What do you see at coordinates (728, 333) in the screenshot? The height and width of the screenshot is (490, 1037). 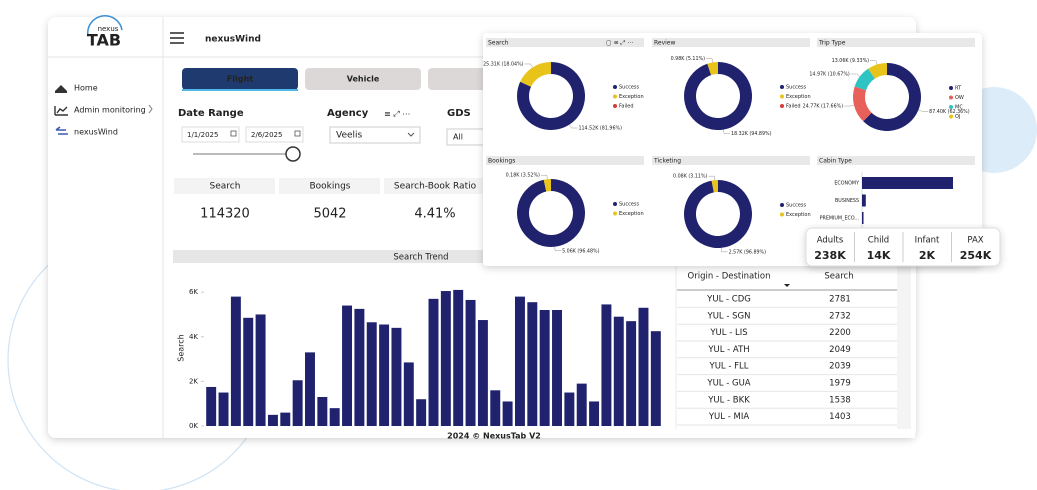 I see `table-cell: YUL - LIS` at bounding box center [728, 333].